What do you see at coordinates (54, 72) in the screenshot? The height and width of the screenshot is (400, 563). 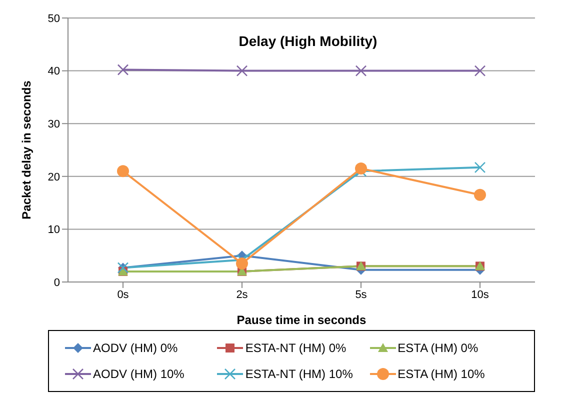 I see `y-tick-label: 40` at bounding box center [54, 72].